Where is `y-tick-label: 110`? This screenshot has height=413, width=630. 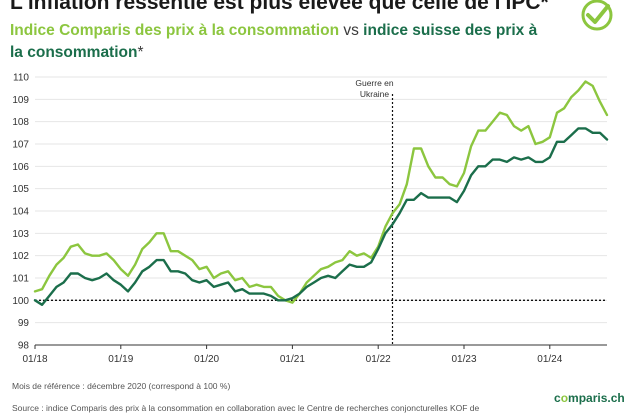
y-tick-label: 110 is located at coordinates (21, 78).